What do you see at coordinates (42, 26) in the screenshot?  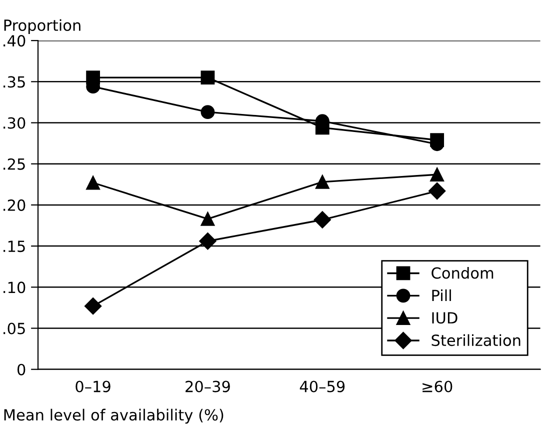 I see `y-axis-title: Proportion` at bounding box center [42, 26].